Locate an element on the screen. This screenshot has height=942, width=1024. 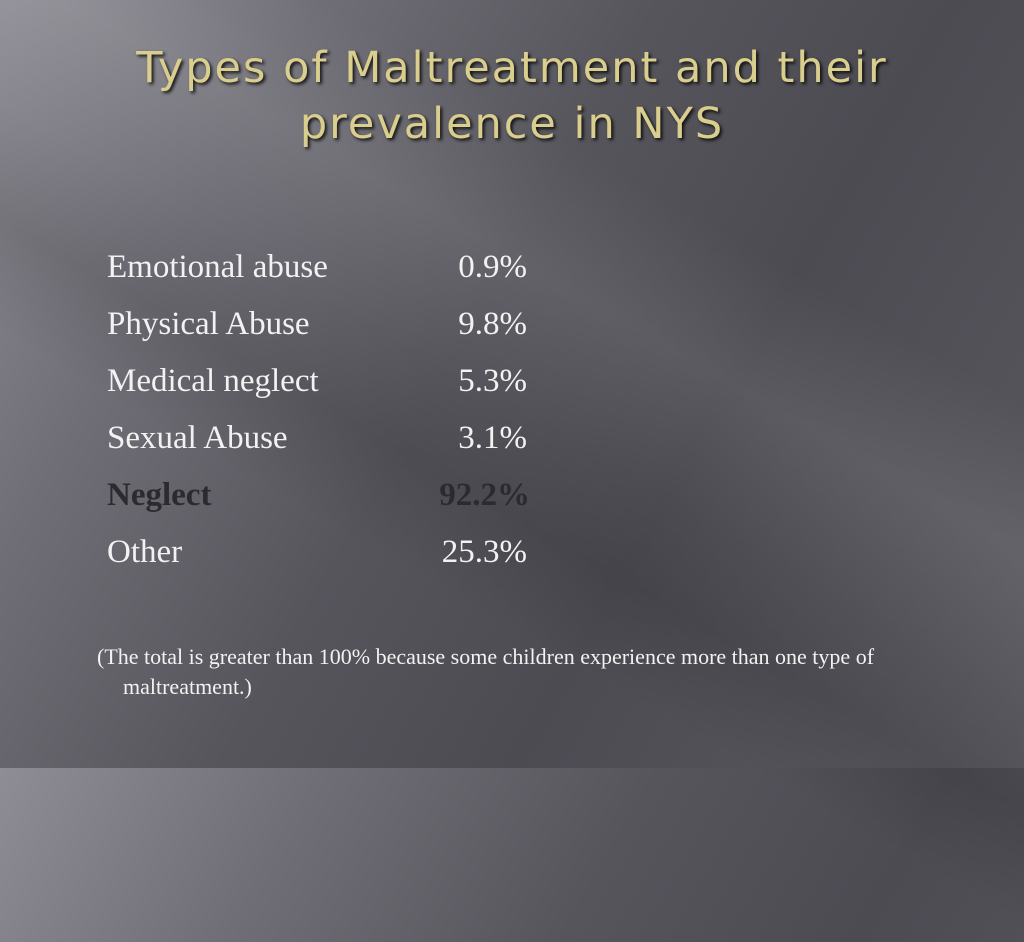
row-label: Medical neglect is located at coordinates (213, 381).